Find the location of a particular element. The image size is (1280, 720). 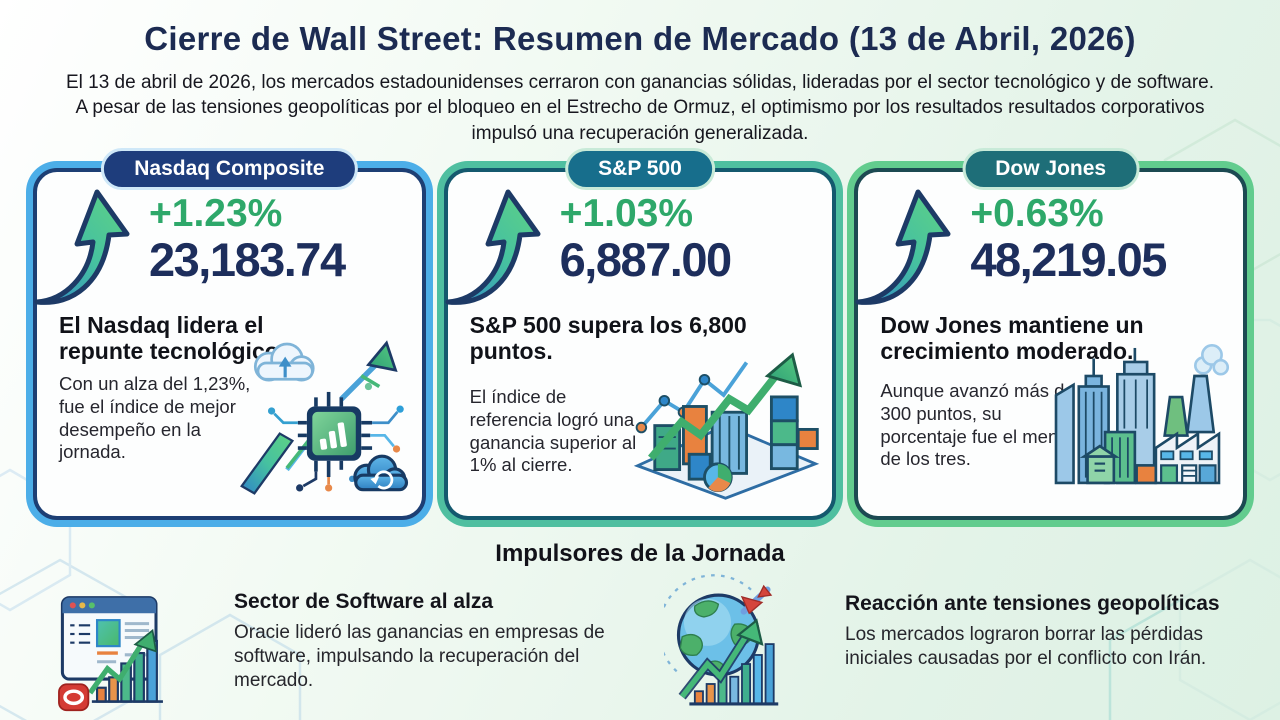

card-headline: S&P 500 supera los 6,800 puntos. is located at coordinates (608, 338).